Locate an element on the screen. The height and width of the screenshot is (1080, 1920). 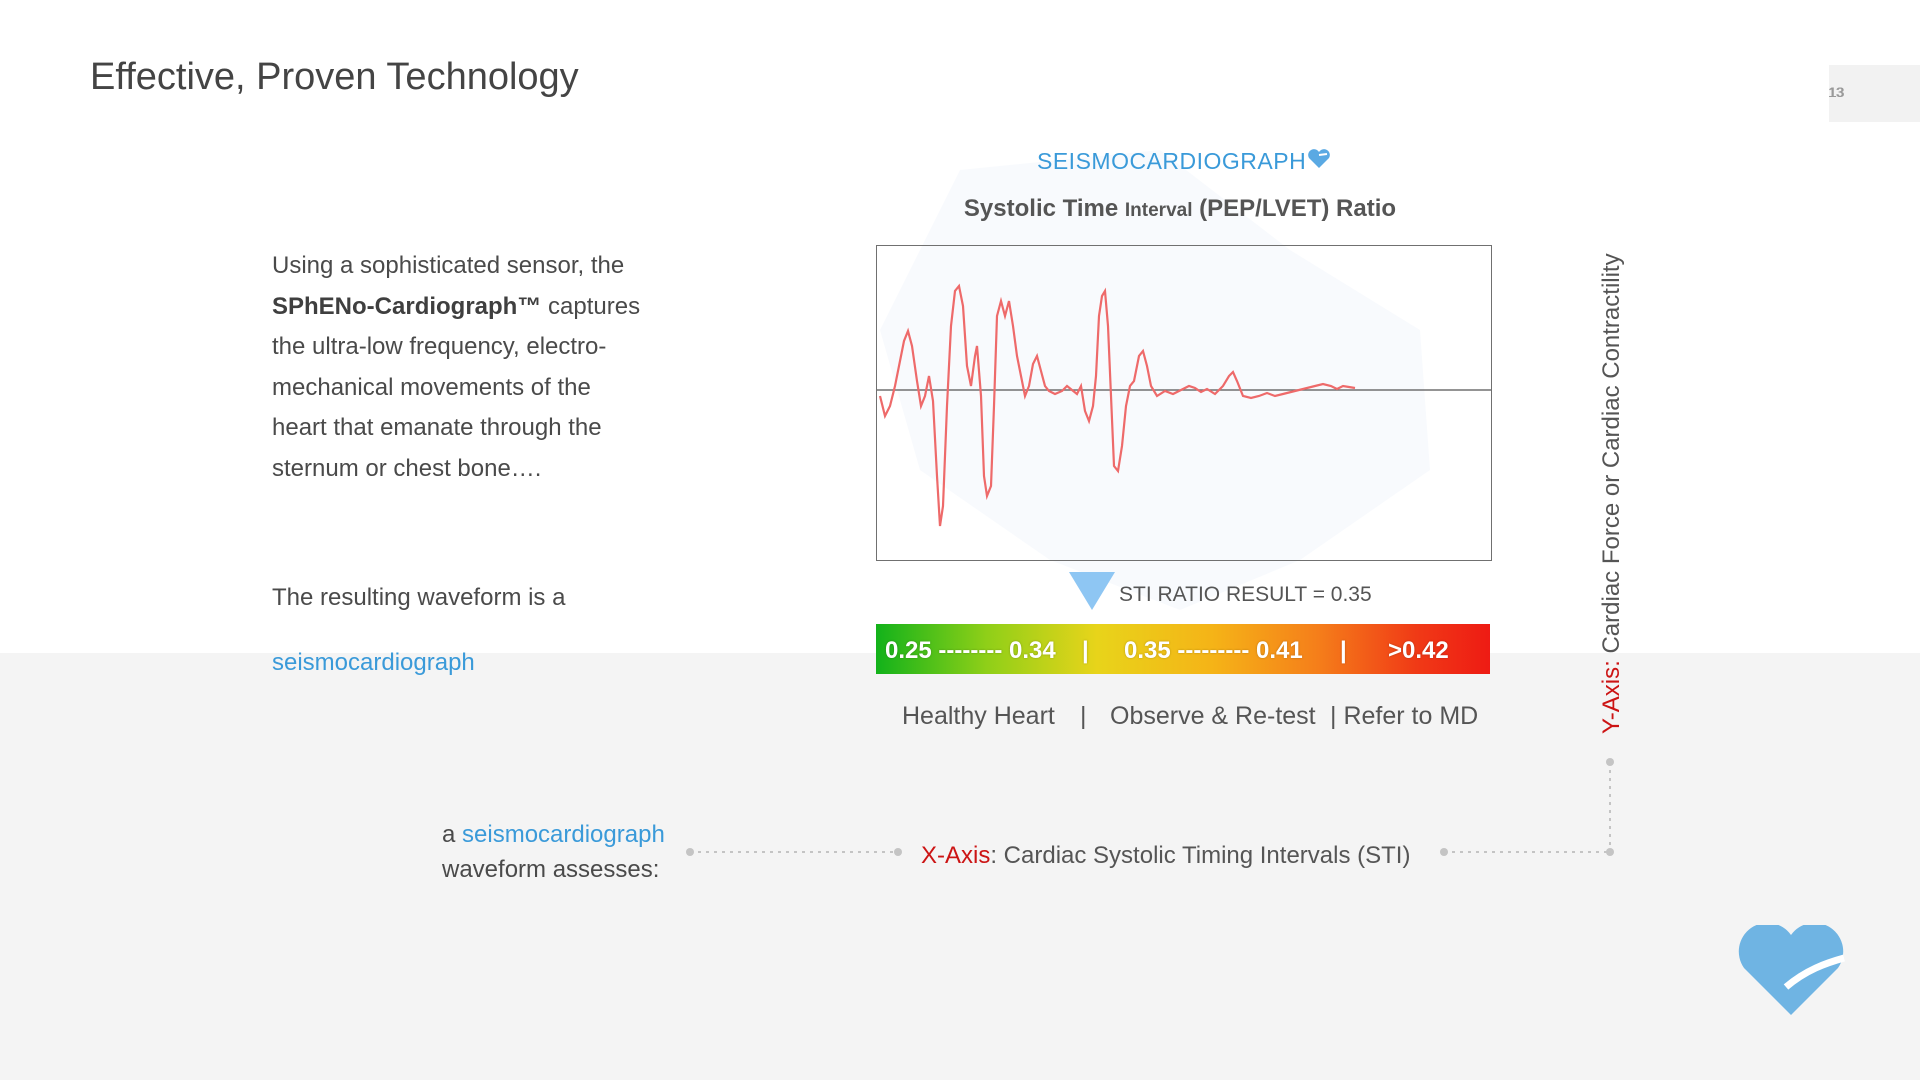
intro-line-5: heart that emanate through the is located at coordinates (437, 427).